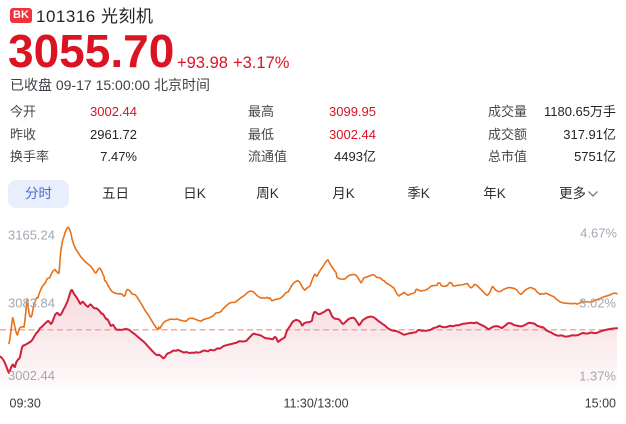 The height and width of the screenshot is (424, 626). I want to click on svg-text: 1.37%, so click(597, 376).